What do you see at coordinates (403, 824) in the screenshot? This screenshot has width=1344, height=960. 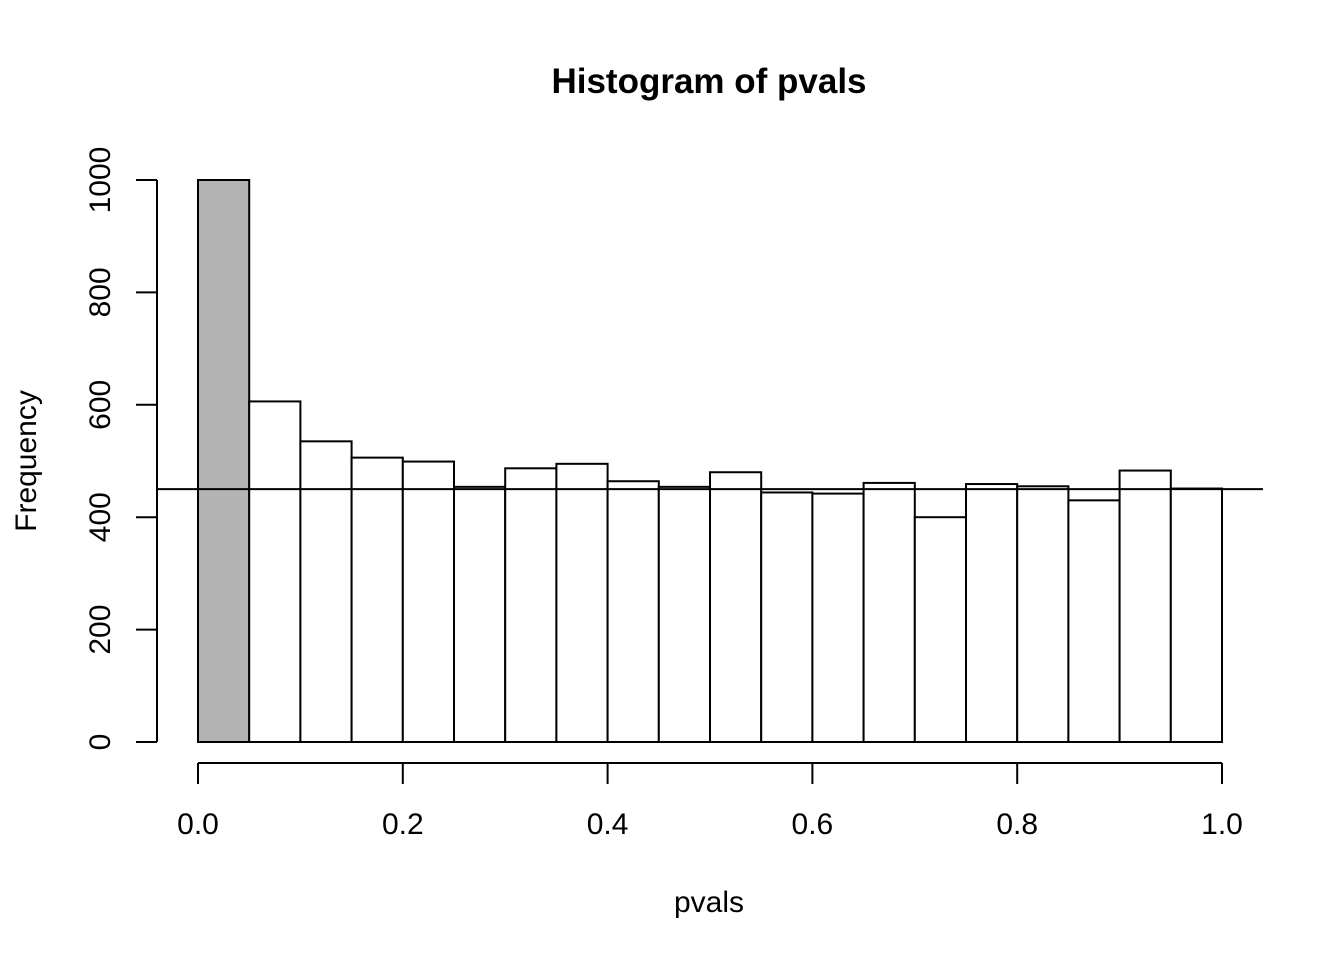 I see `x-tick-label: 0.2` at bounding box center [403, 824].